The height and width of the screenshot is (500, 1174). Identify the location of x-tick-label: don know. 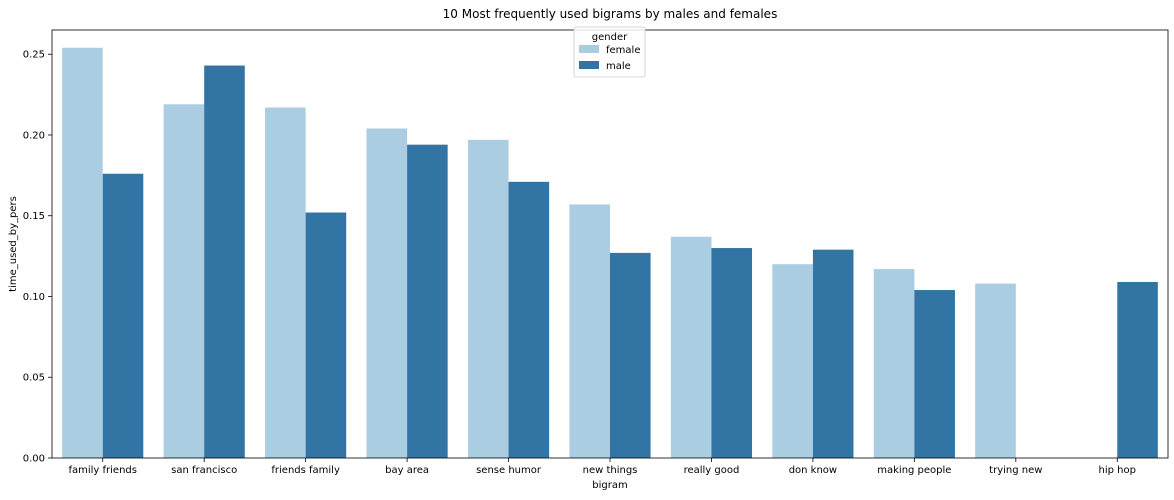
(813, 470).